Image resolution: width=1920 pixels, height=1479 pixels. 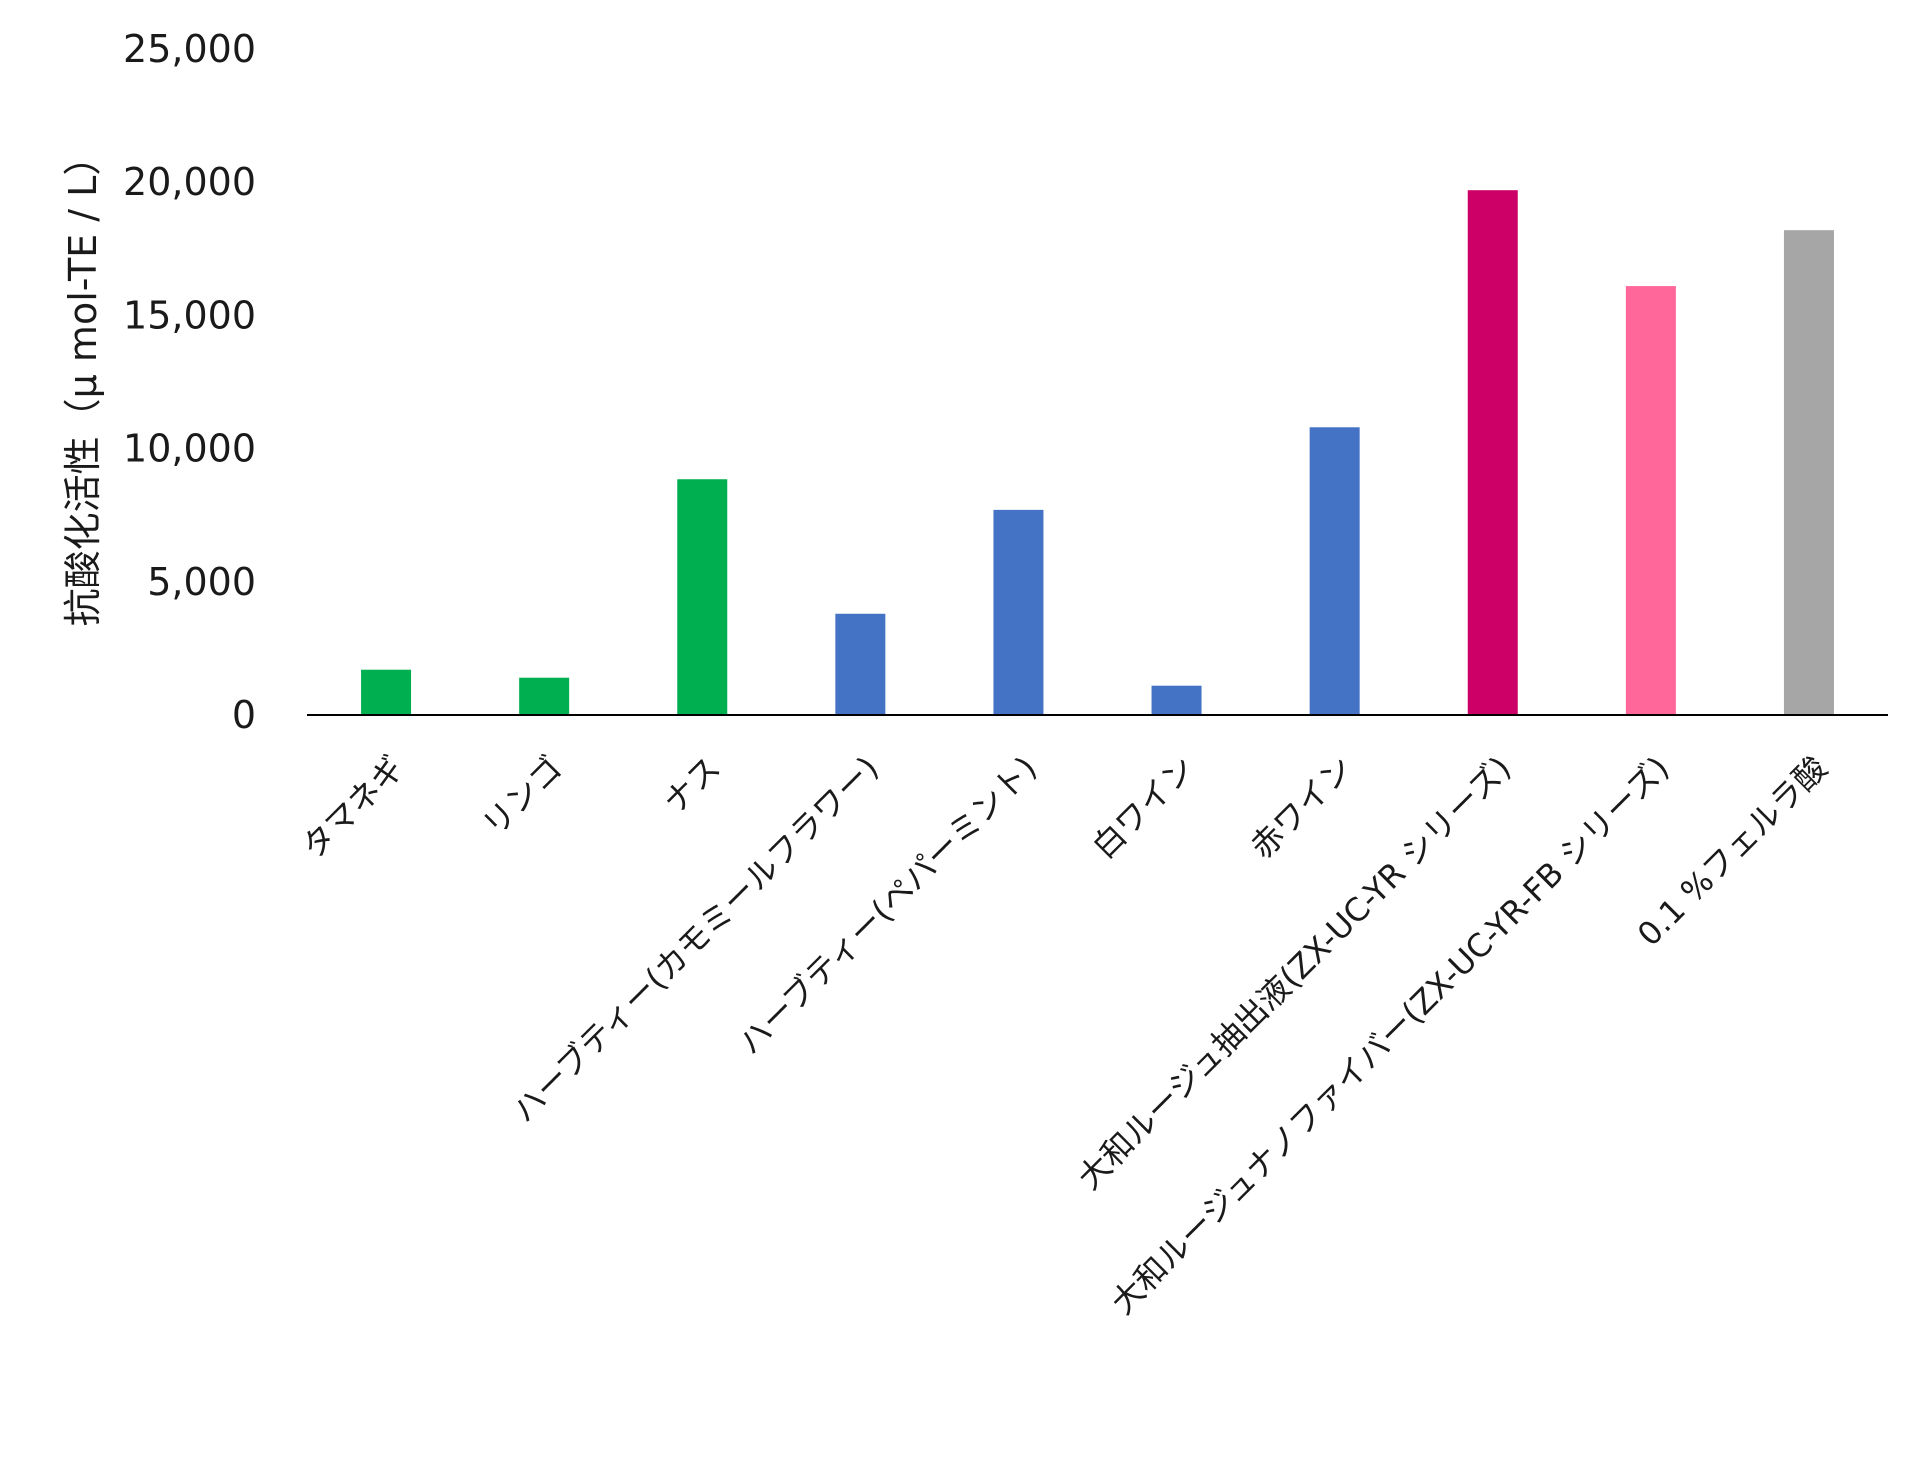 What do you see at coordinates (1390, 1035) in the screenshot?
I see `x-tick-label: 大和ルージュナノファイバー(ZX-UC-YR-FB シリーズ)` at bounding box center [1390, 1035].